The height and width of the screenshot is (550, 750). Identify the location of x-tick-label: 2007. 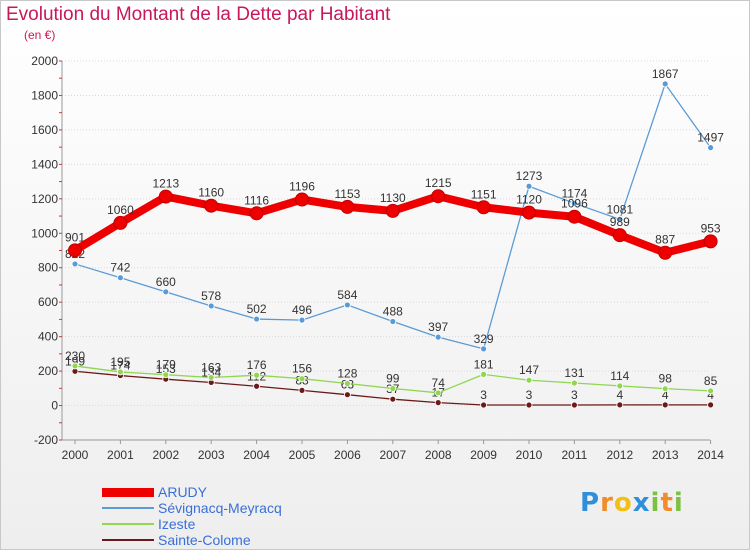
(392, 455).